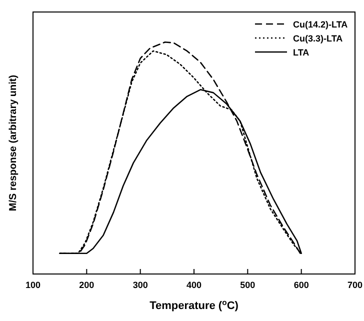  I want to click on y-axis-title: M/S response (arbitrary unit), so click(13, 143).